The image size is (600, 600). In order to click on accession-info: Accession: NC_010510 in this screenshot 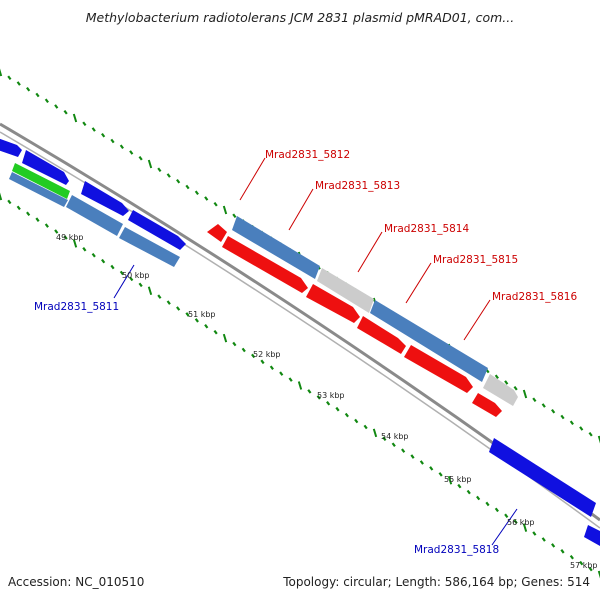, I will do `click(76, 582)`.